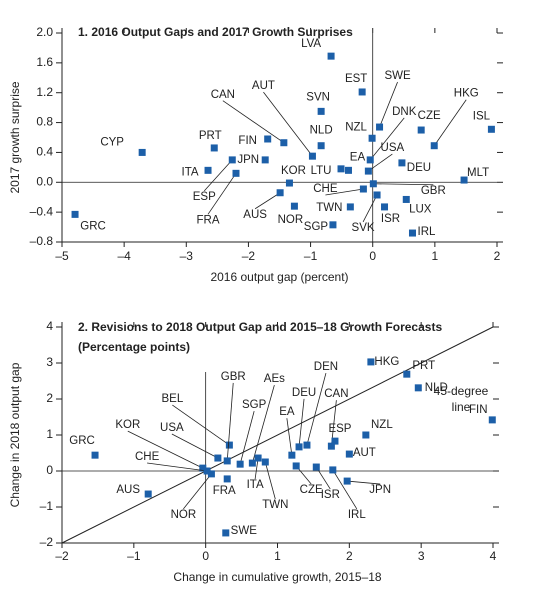  What do you see at coordinates (112, 142) in the screenshot?
I see `point-label: CYP` at bounding box center [112, 142].